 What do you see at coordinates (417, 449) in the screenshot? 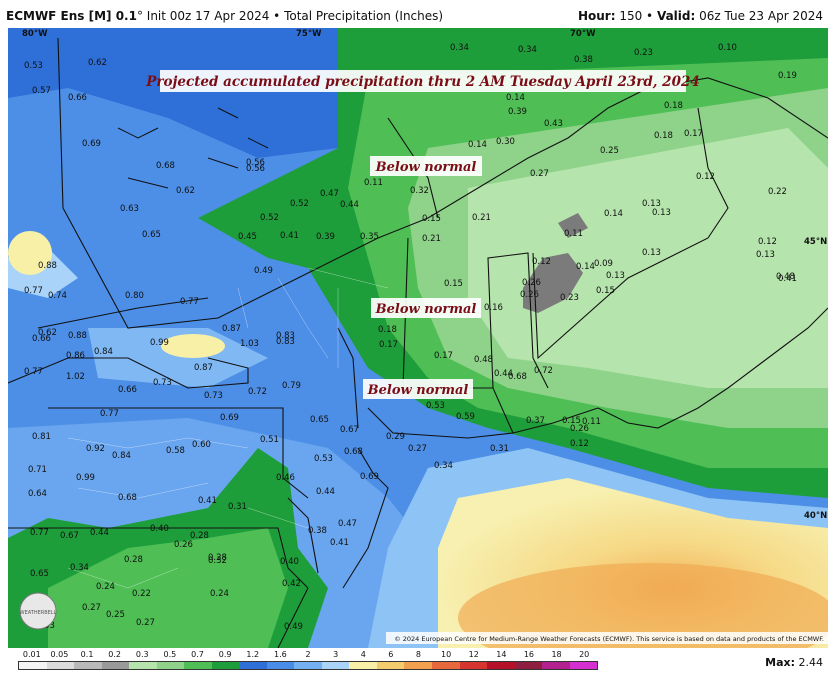
I see `precip-value-label: 0.27` at bounding box center [417, 449].